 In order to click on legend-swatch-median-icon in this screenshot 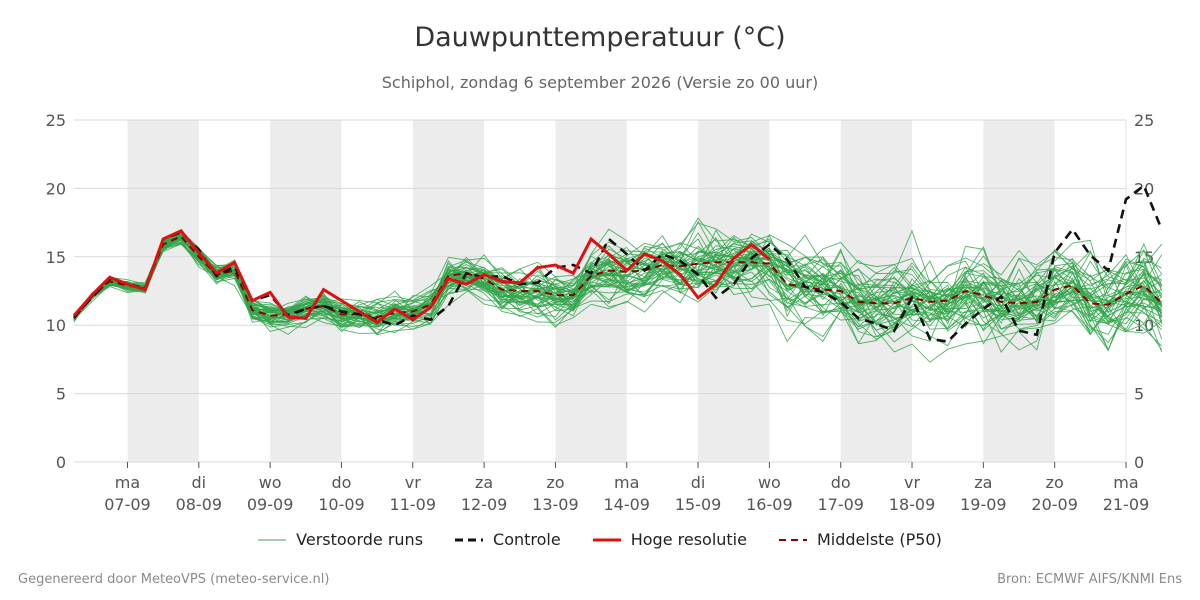, I will do `click(792, 539)`.